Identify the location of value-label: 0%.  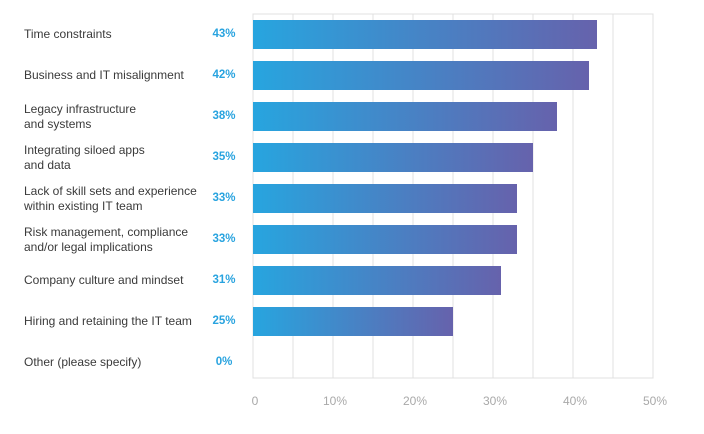
(224, 361).